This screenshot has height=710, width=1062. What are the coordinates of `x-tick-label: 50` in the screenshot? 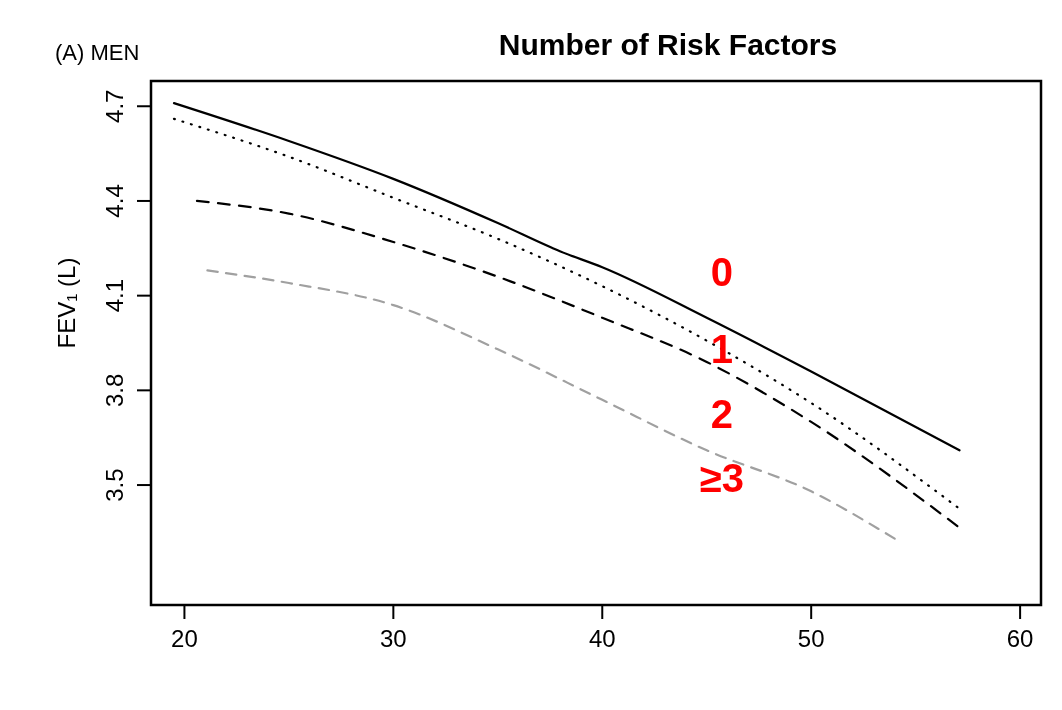 It's located at (811, 638).